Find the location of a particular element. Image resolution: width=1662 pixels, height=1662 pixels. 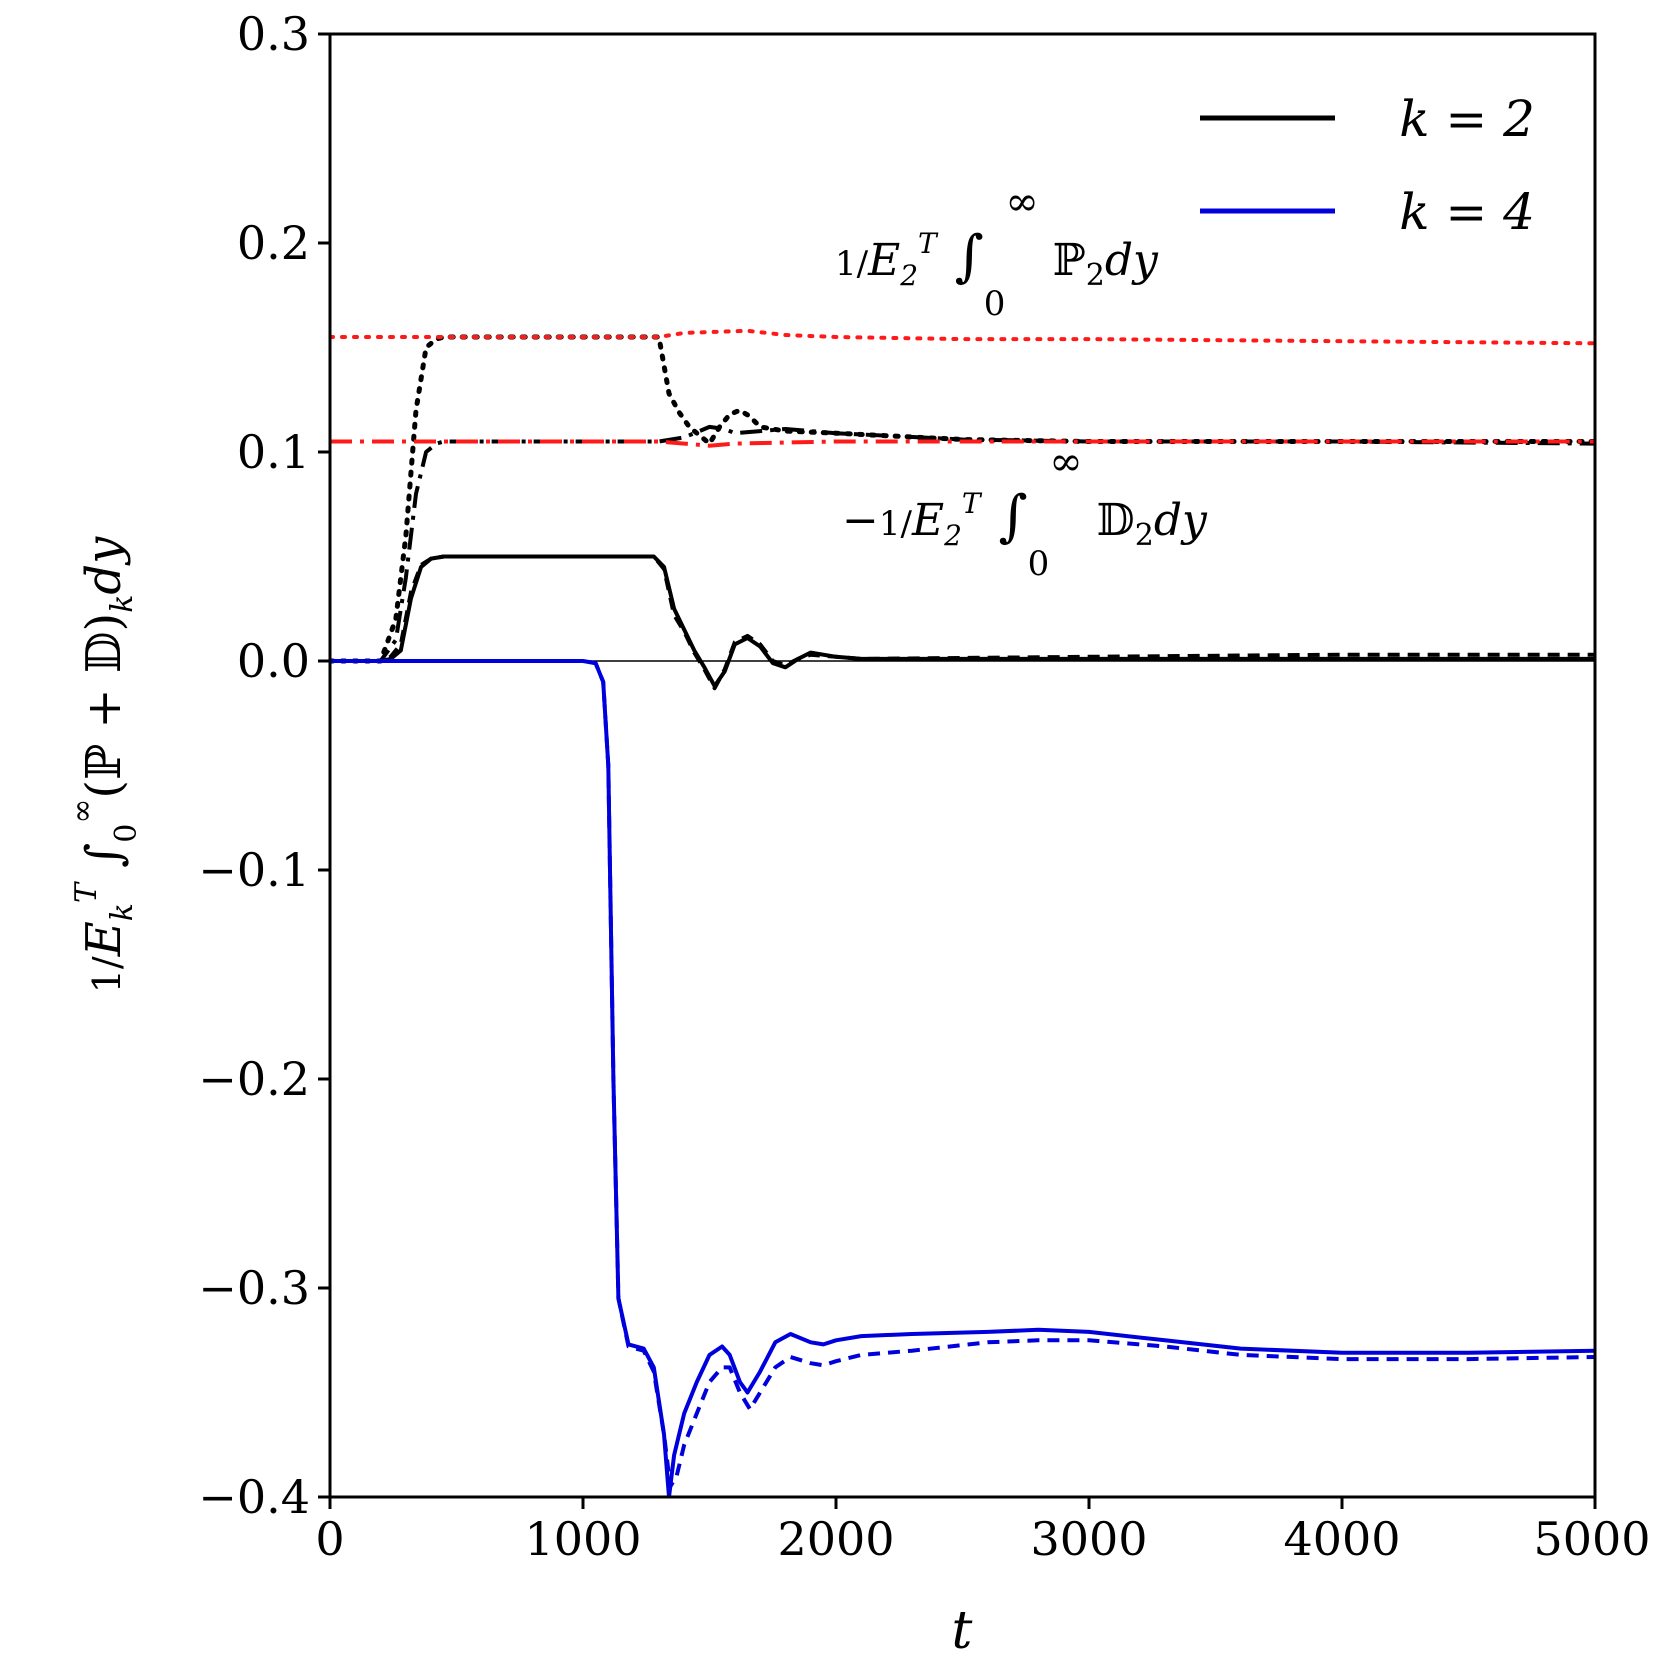

y-tick-label: −0.2 is located at coordinates (254, 1079).